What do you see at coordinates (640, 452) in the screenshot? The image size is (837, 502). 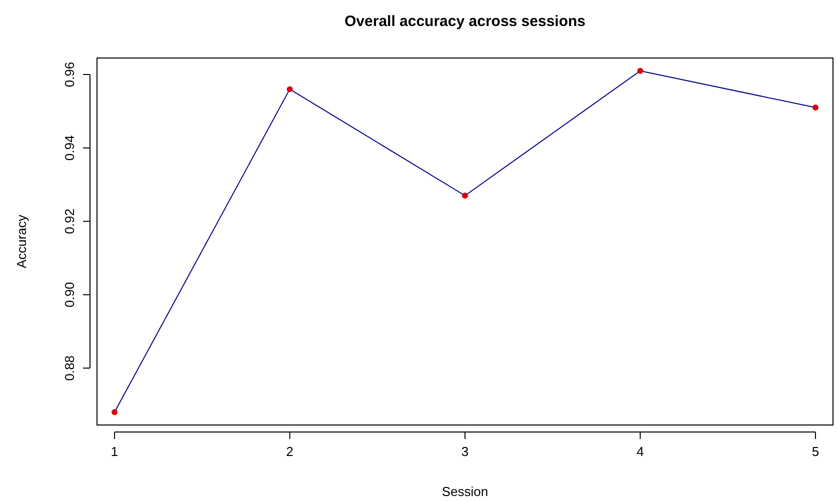 I see `x-tick-label: 4` at bounding box center [640, 452].